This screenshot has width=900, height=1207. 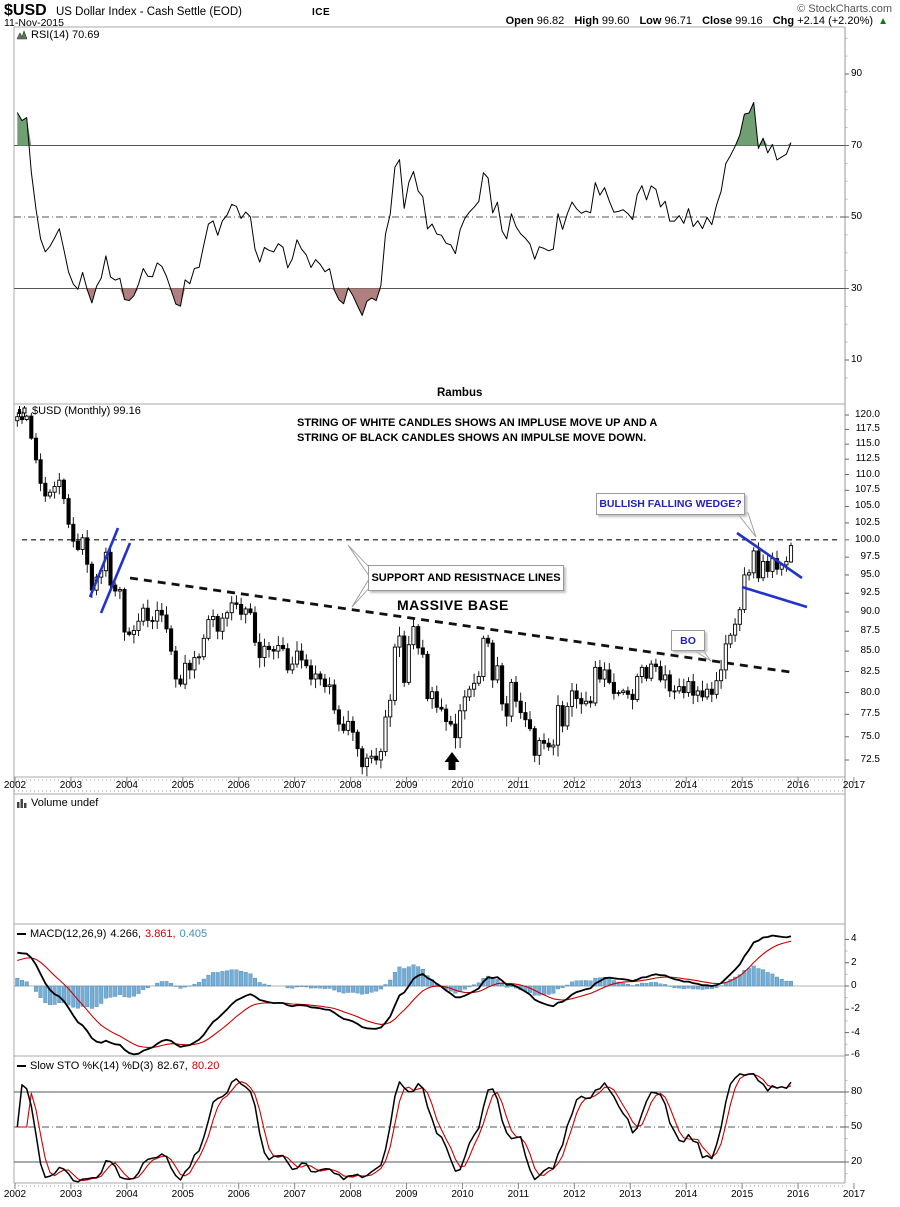 I want to click on price-y-axis-label: 90.0, so click(x=870, y=611).